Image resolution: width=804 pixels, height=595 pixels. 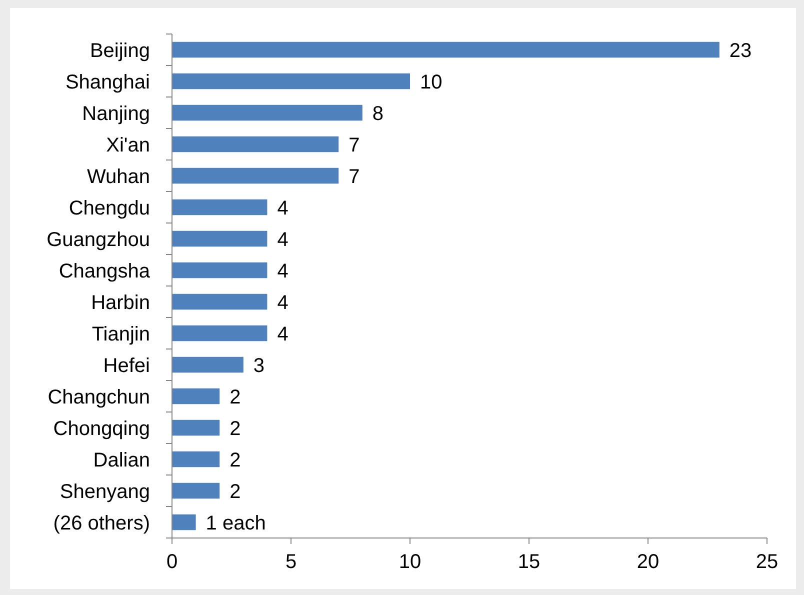 I want to click on data-label: 1 each, so click(x=236, y=523).